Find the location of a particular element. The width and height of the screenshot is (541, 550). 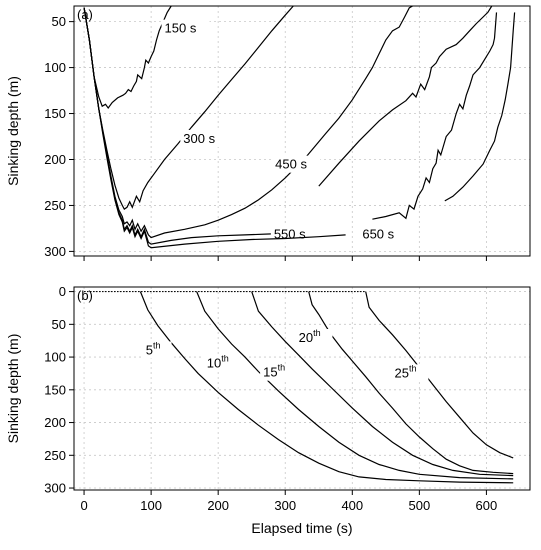

x-tick-label: 600 is located at coordinates (487, 505).